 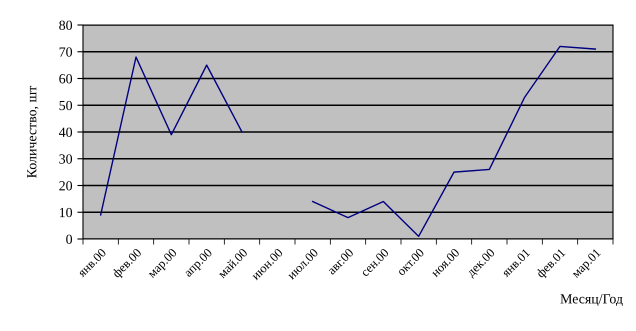 I want to click on y-tick-label: 50, so click(x=66, y=105).